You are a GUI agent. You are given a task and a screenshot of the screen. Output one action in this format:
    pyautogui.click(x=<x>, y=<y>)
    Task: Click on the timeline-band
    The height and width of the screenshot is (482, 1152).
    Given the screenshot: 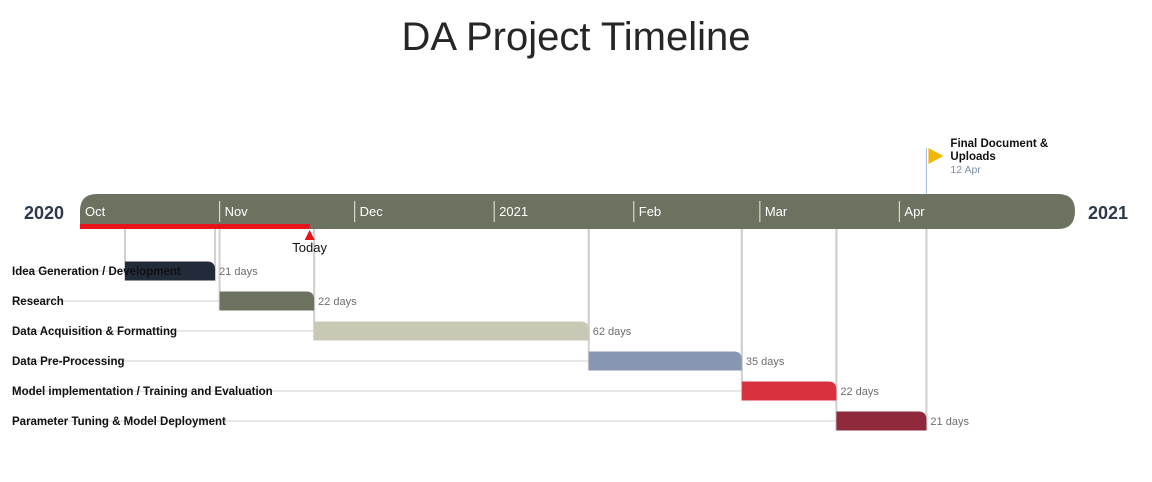 What is the action you would take?
    pyautogui.click(x=577, y=211)
    